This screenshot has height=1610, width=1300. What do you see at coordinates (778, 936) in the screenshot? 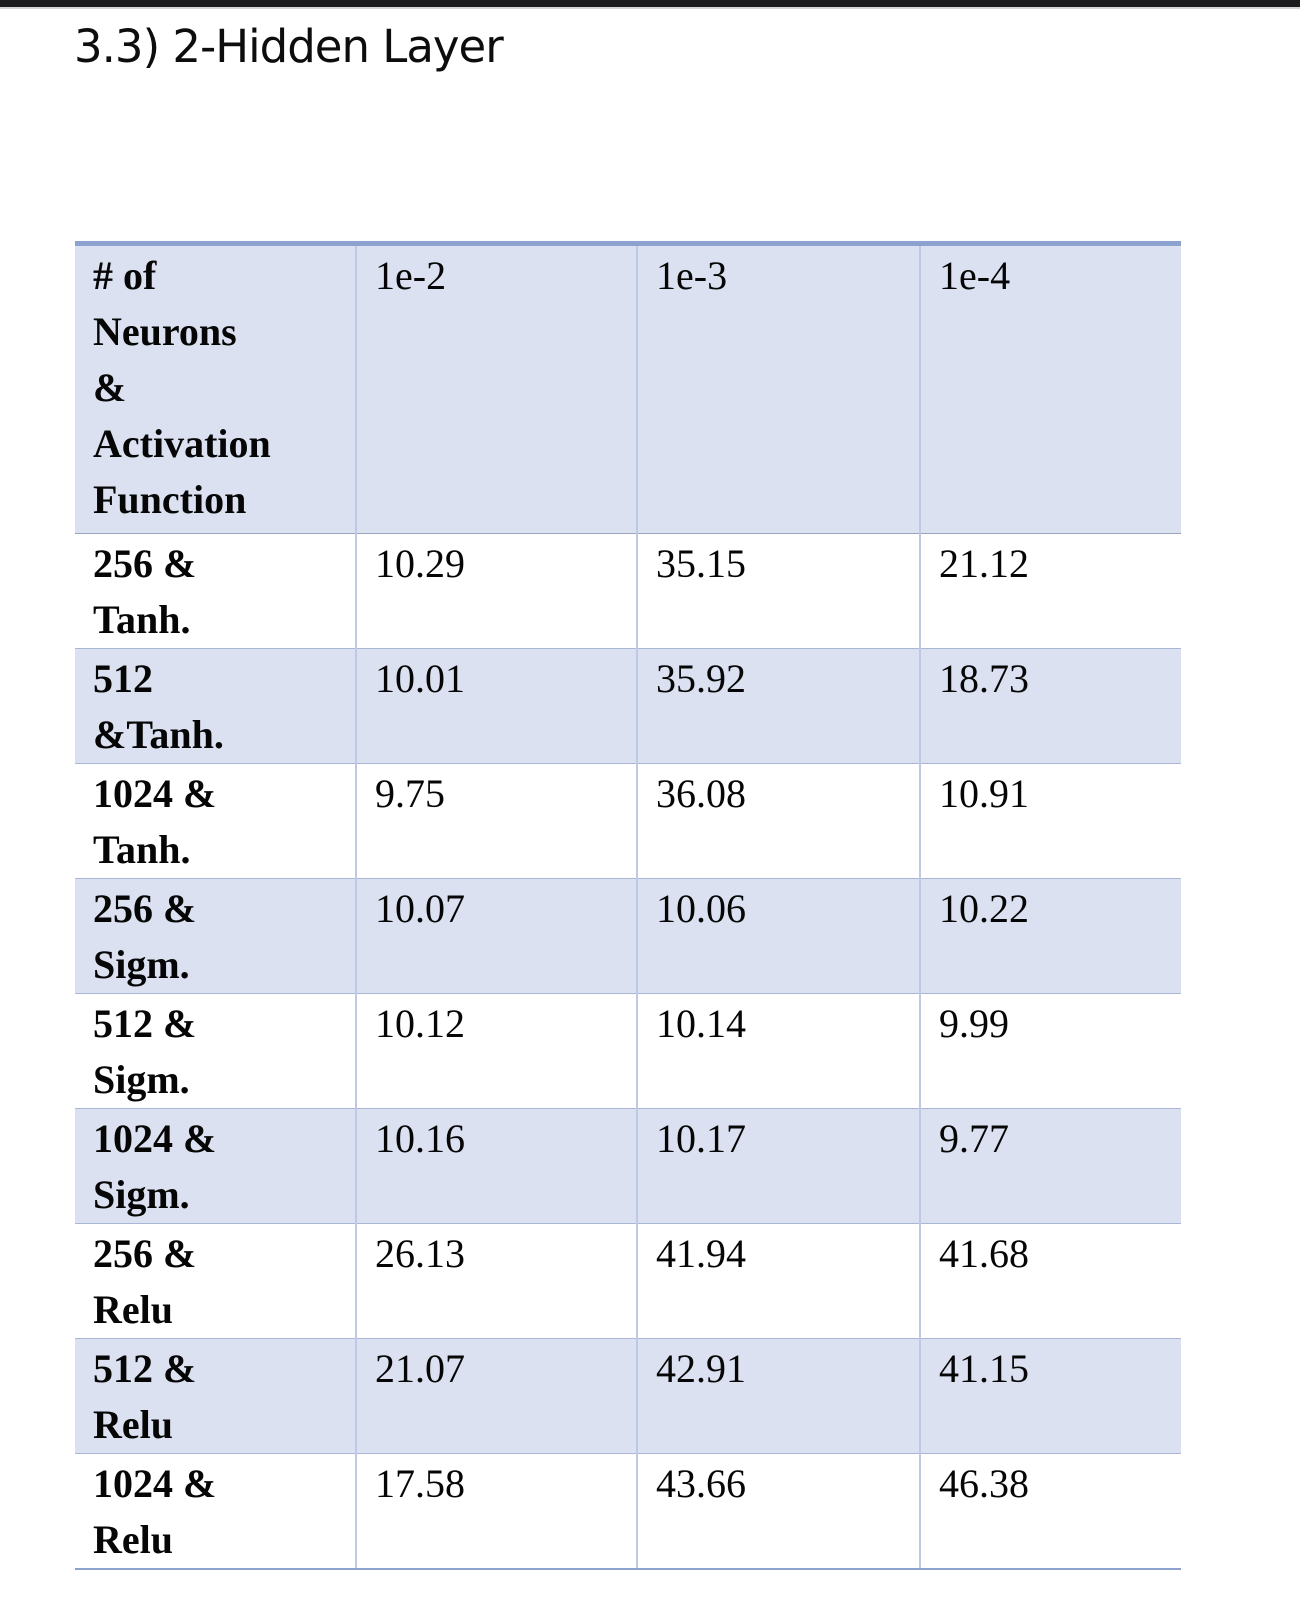
I see `value-cell: 10.06` at bounding box center [778, 936].